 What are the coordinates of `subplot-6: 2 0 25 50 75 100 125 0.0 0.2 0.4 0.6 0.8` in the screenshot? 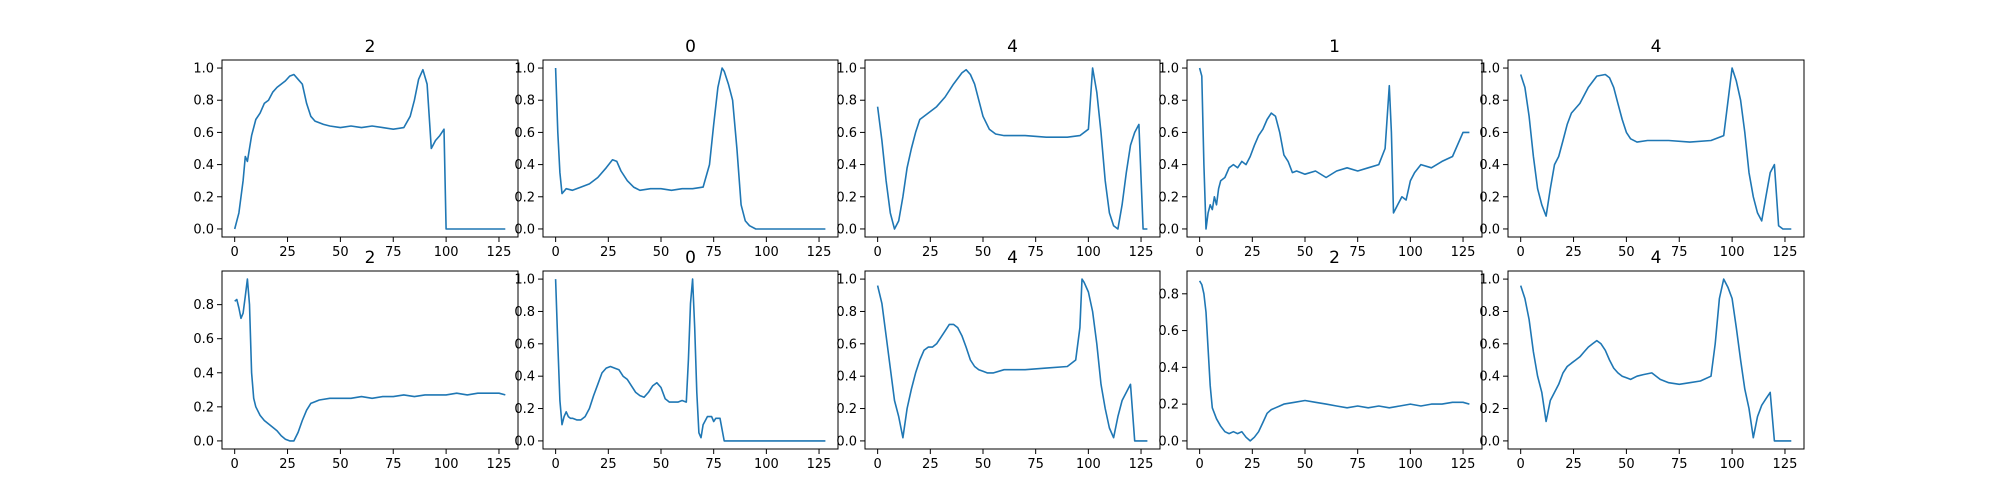 It's located at (356, 360).